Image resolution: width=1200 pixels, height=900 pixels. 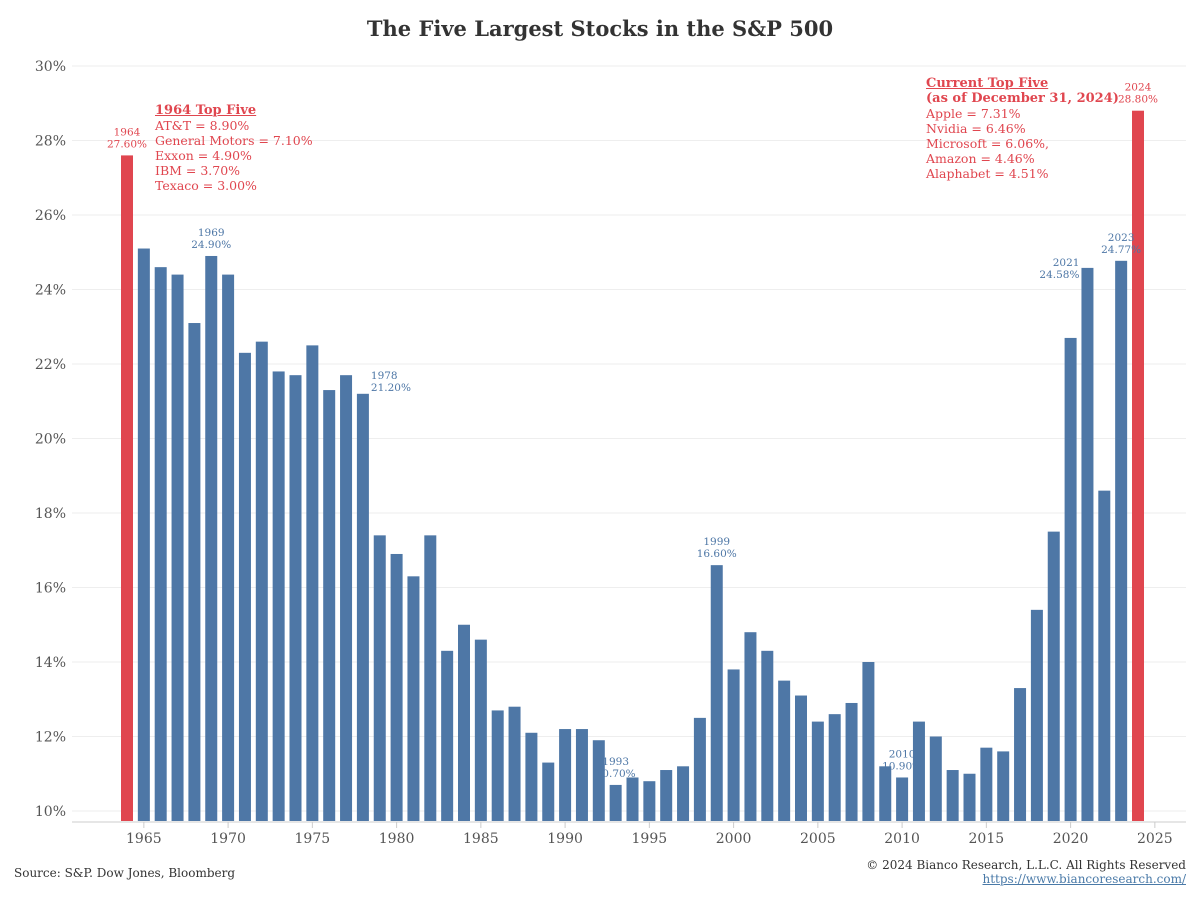 What do you see at coordinates (244, 586) in the screenshot?
I see `bar-1971` at bounding box center [244, 586].